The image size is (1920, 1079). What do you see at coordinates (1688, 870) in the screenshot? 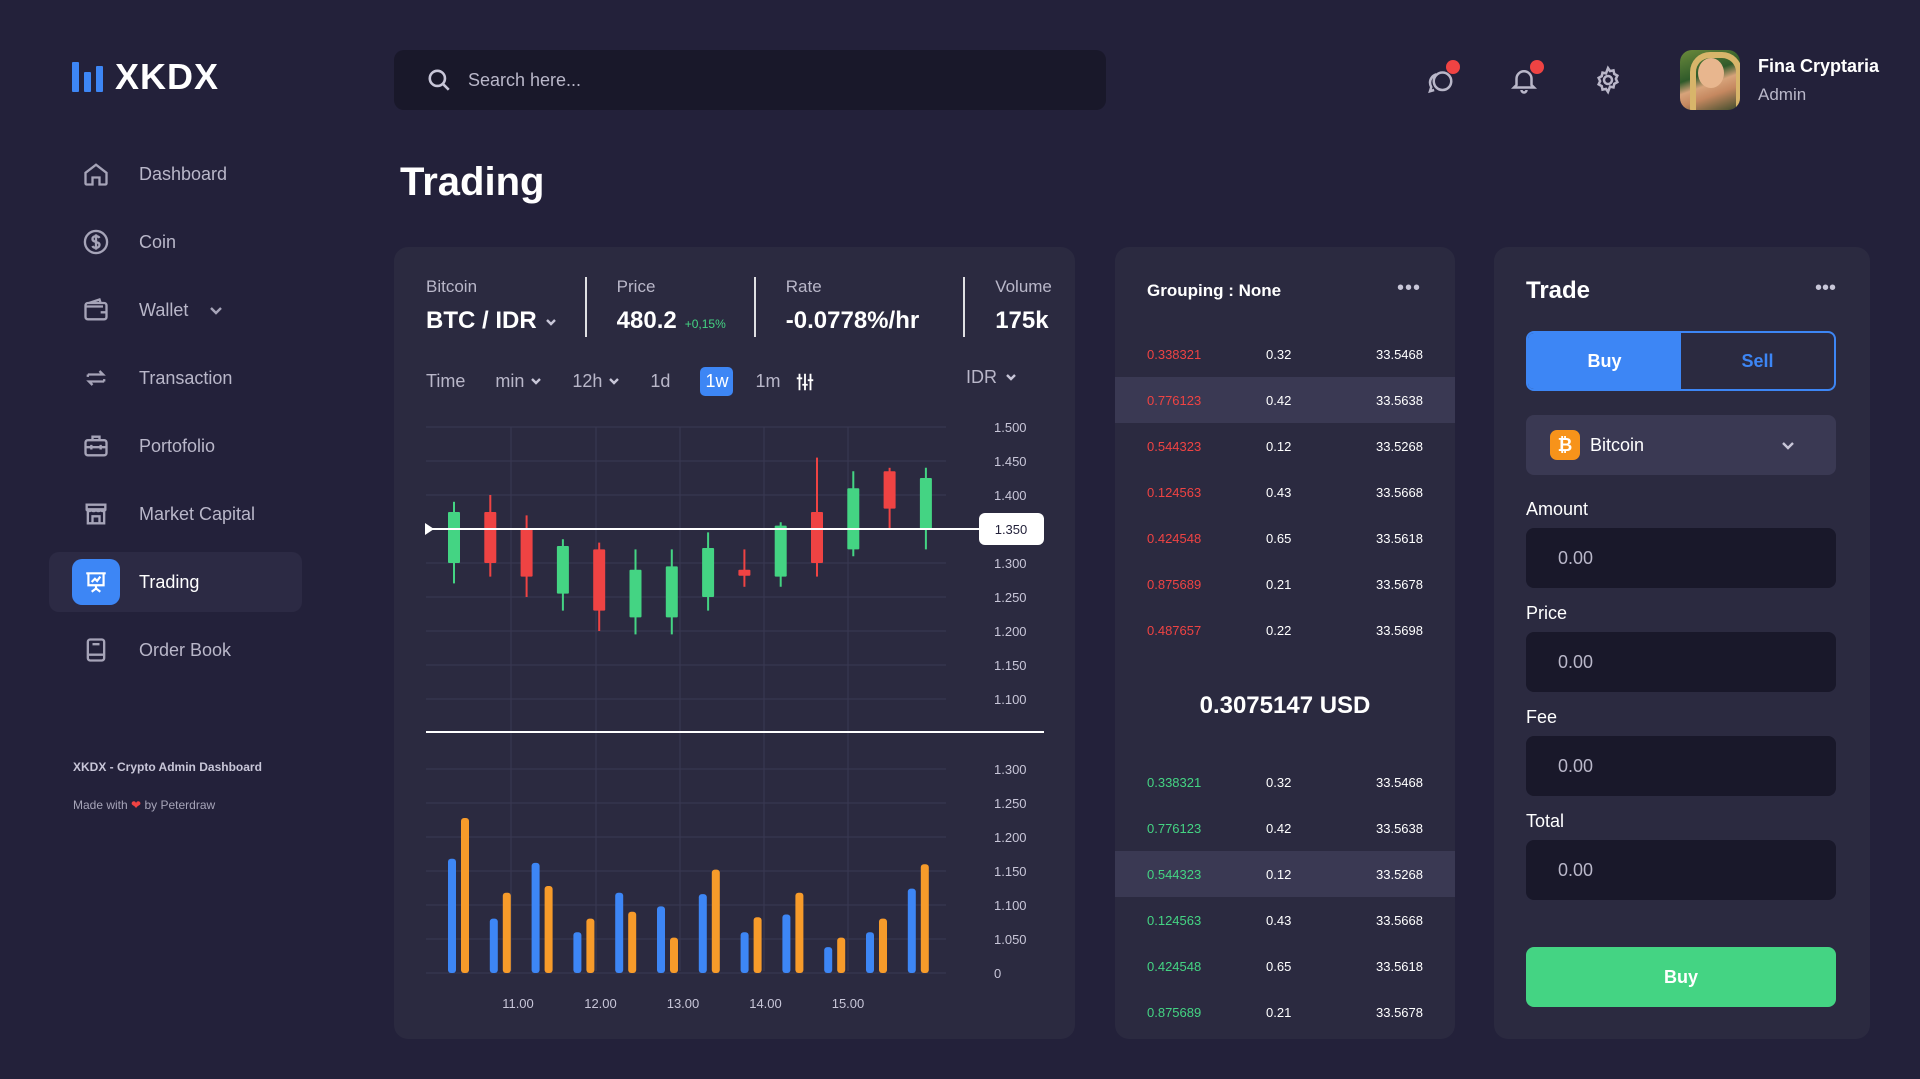
I see `total-input` at bounding box center [1688, 870].